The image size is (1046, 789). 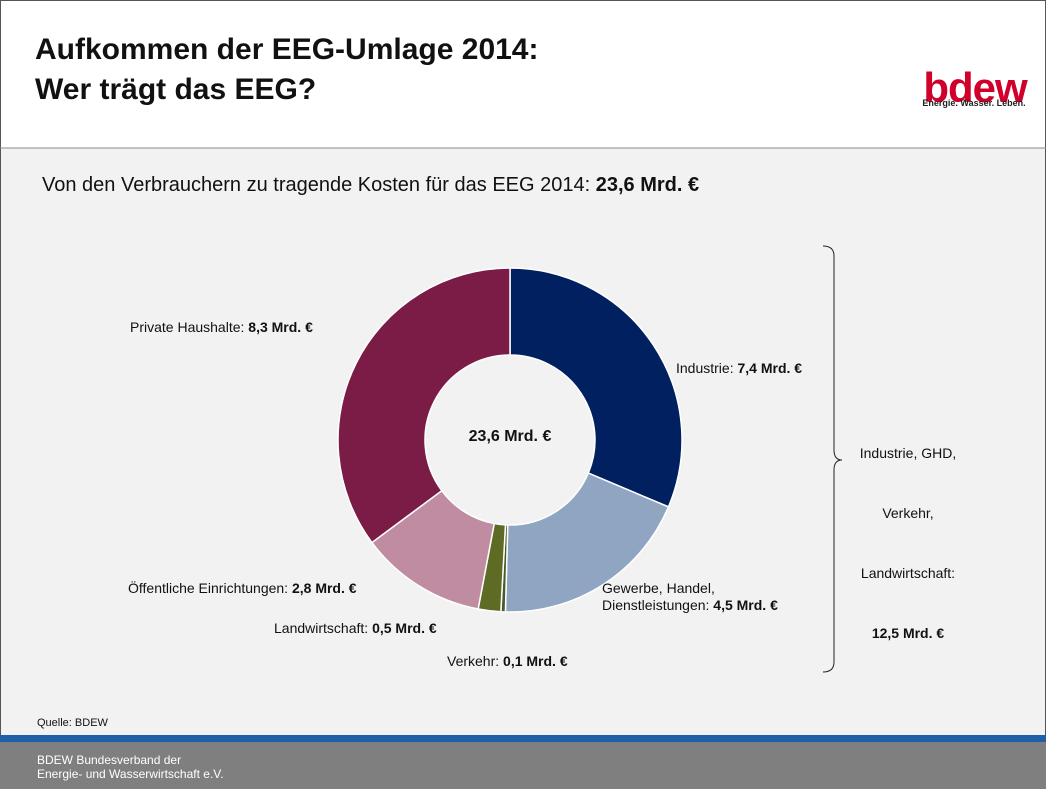 I want to click on footer-stripe, so click(x=523, y=738).